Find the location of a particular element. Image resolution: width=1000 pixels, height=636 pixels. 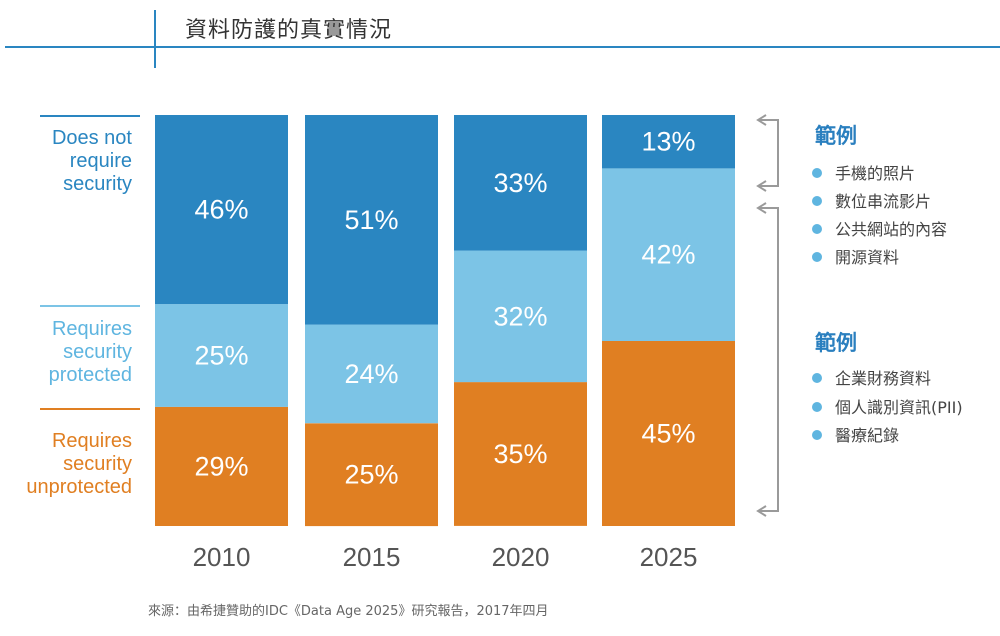

bar-segment-does-not-require-2010 is located at coordinates (221, 210).